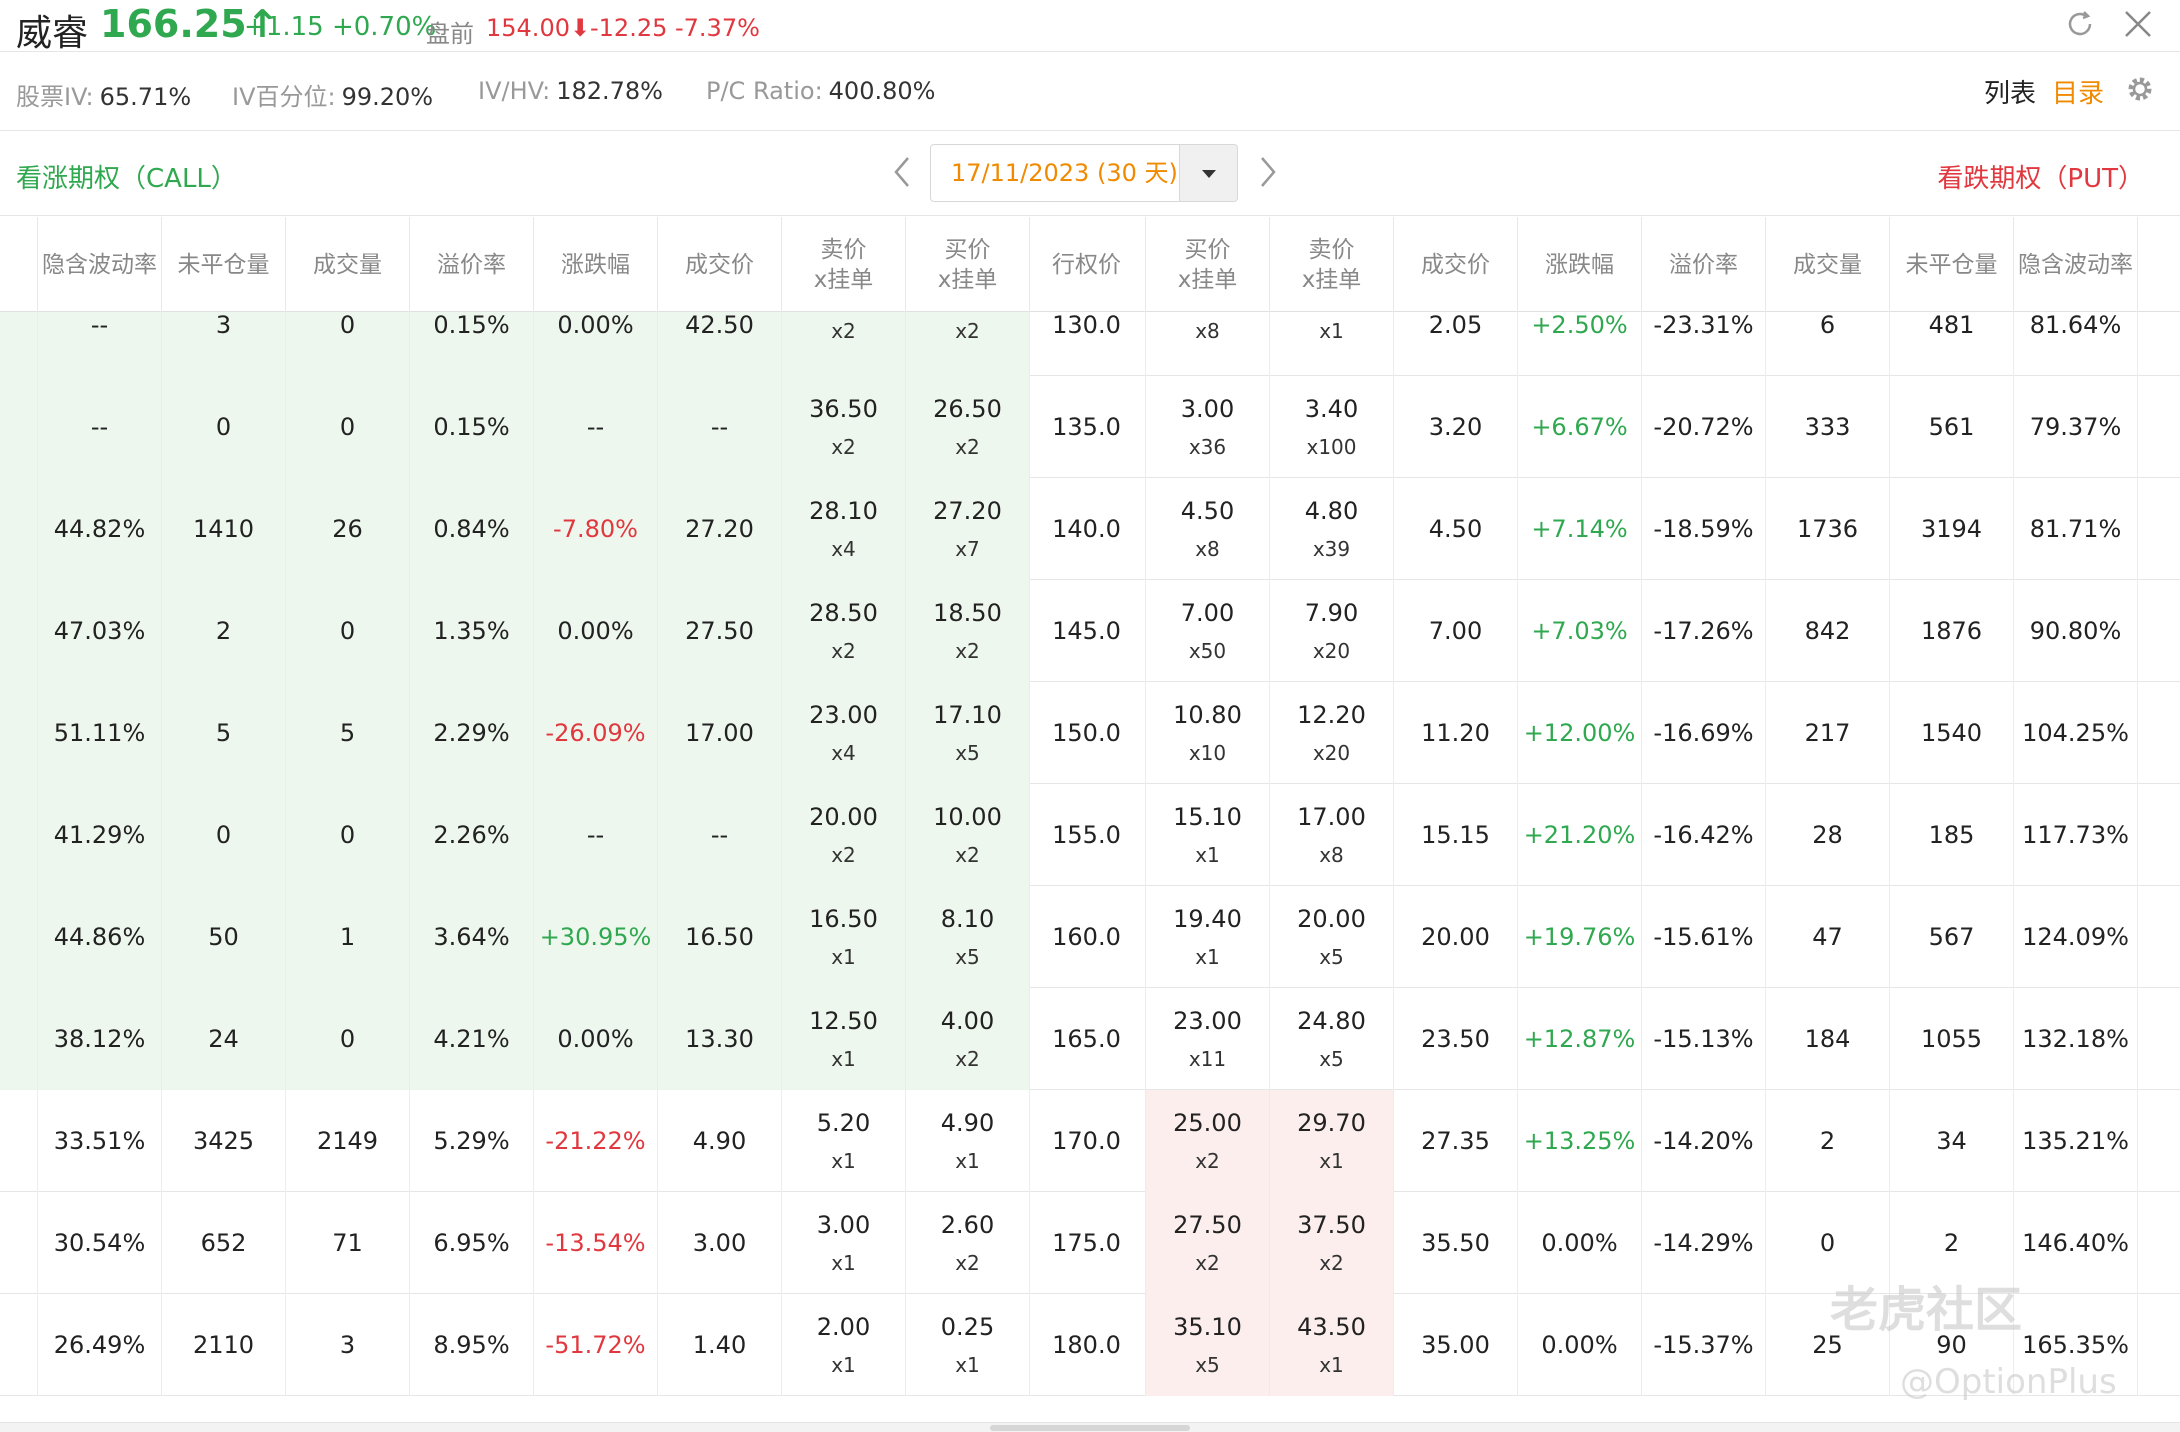 The image size is (2180, 1432). Describe the element at coordinates (844, 937) in the screenshot. I see `quote-cell: 16.50 x1` at that location.